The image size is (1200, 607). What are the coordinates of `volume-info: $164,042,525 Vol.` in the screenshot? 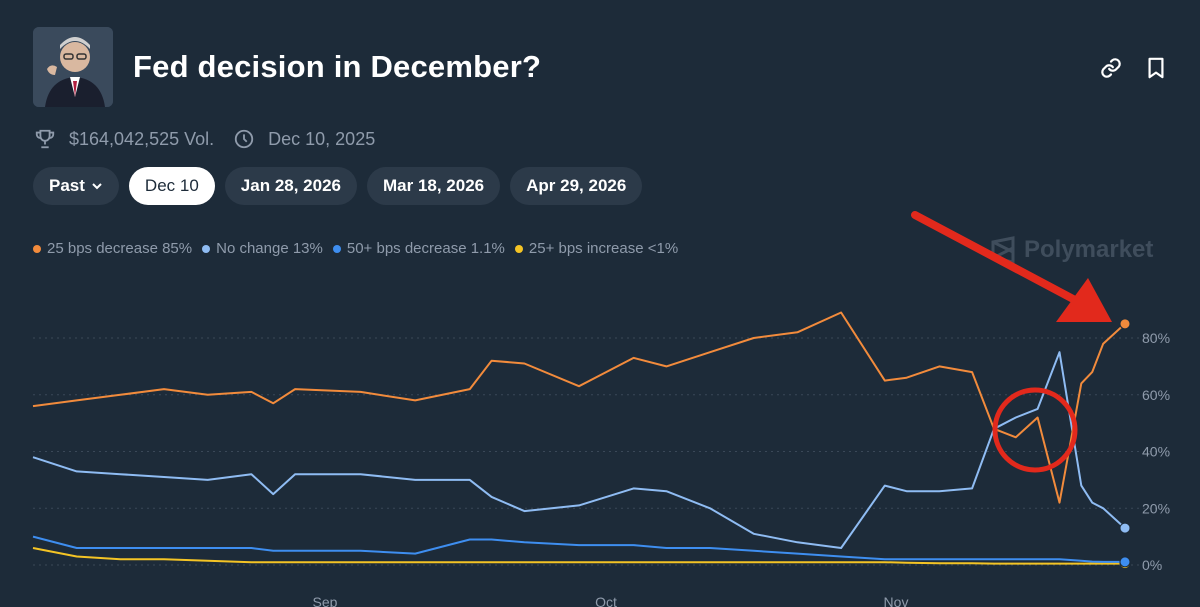 It's located at (123, 139).